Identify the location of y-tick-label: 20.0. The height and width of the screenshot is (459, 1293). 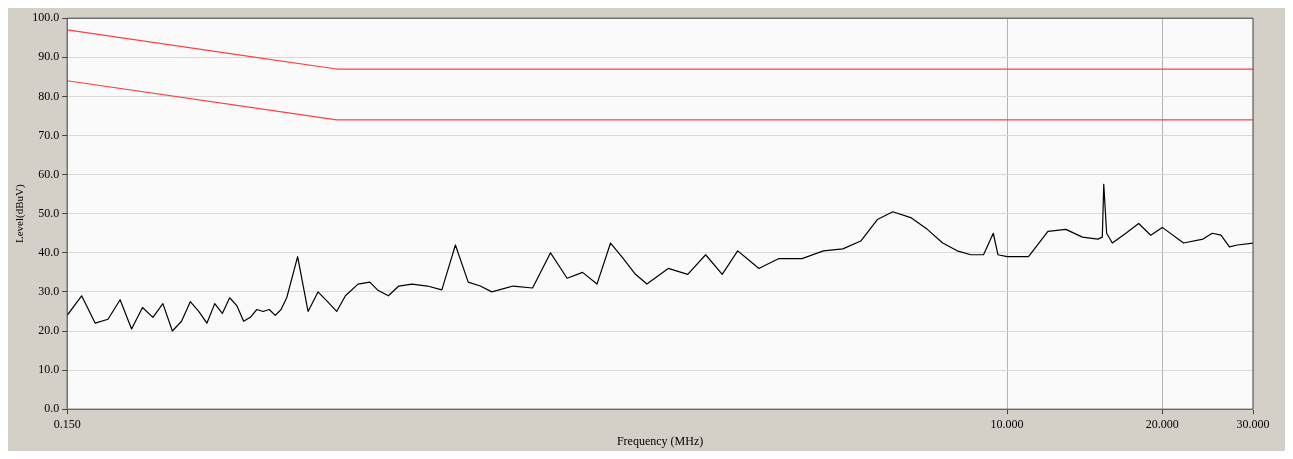
(49, 330).